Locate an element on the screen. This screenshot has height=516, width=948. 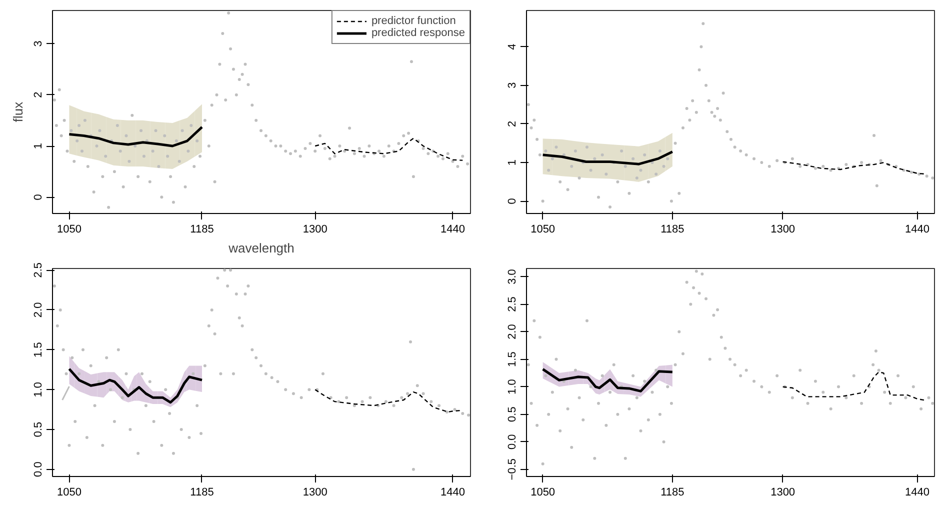
y-tick-label: 4 is located at coordinates (512, 47).